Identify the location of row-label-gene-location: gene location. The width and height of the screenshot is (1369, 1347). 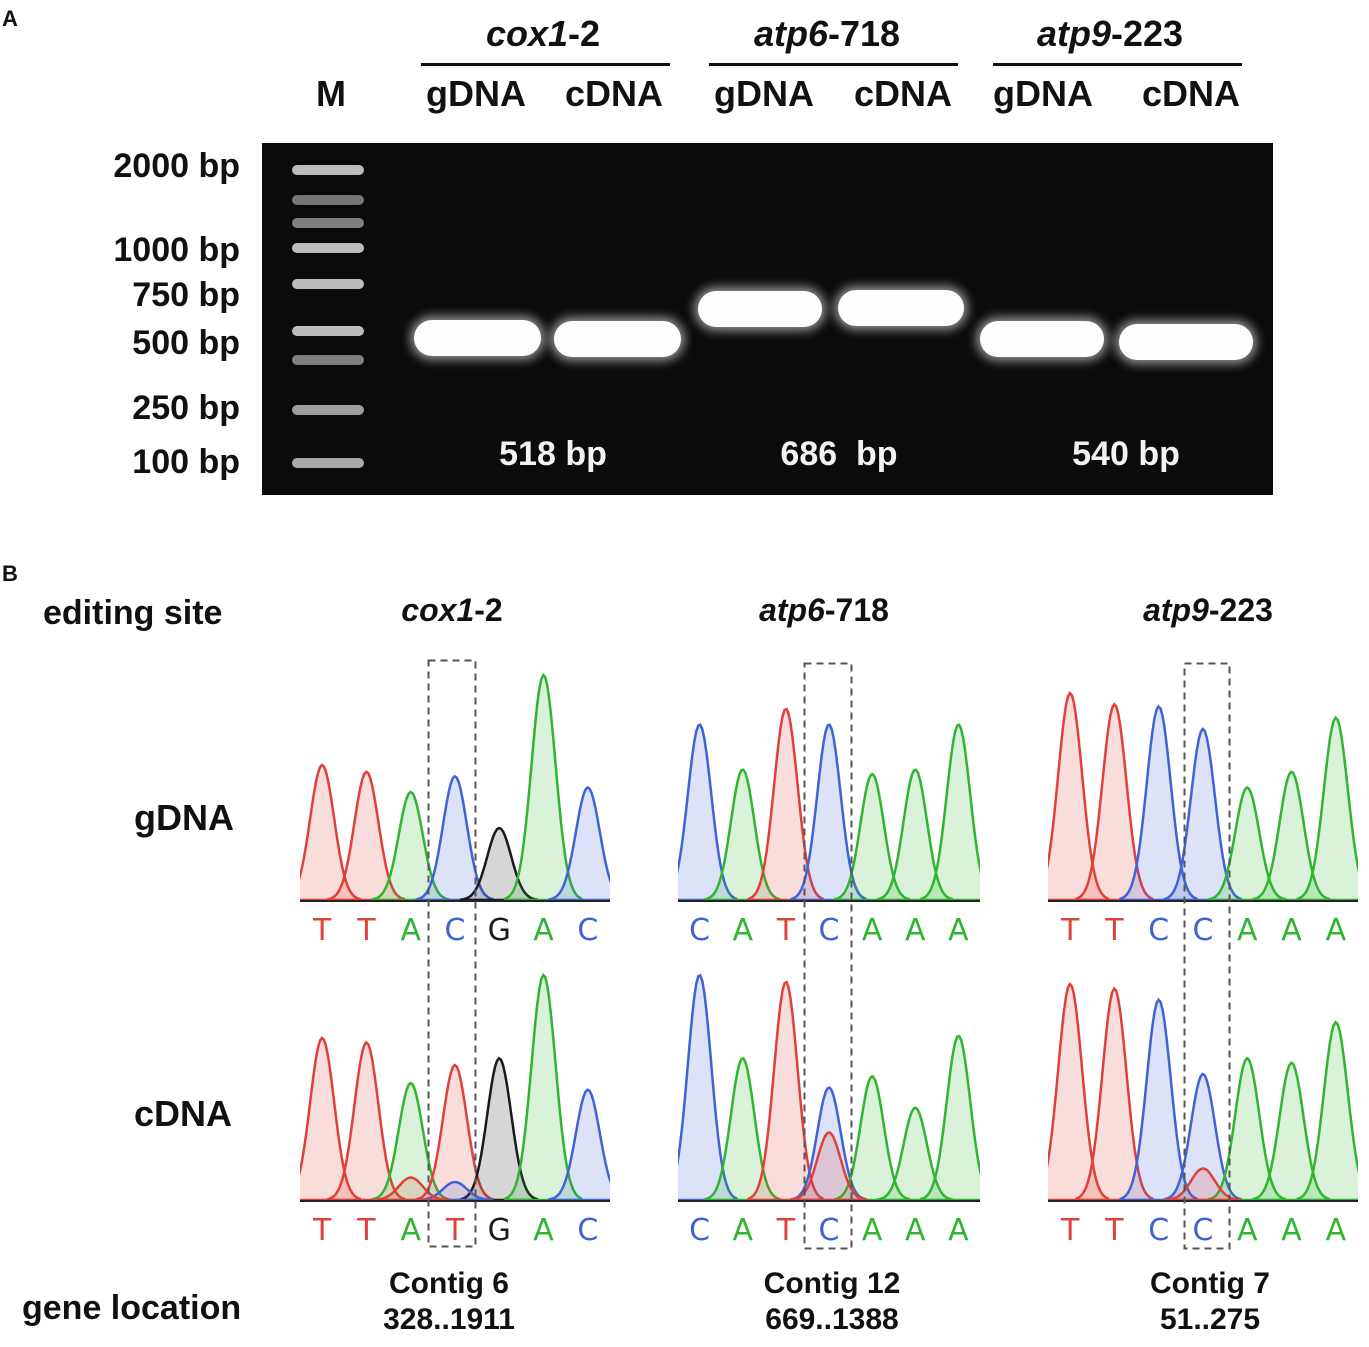
(132, 1308).